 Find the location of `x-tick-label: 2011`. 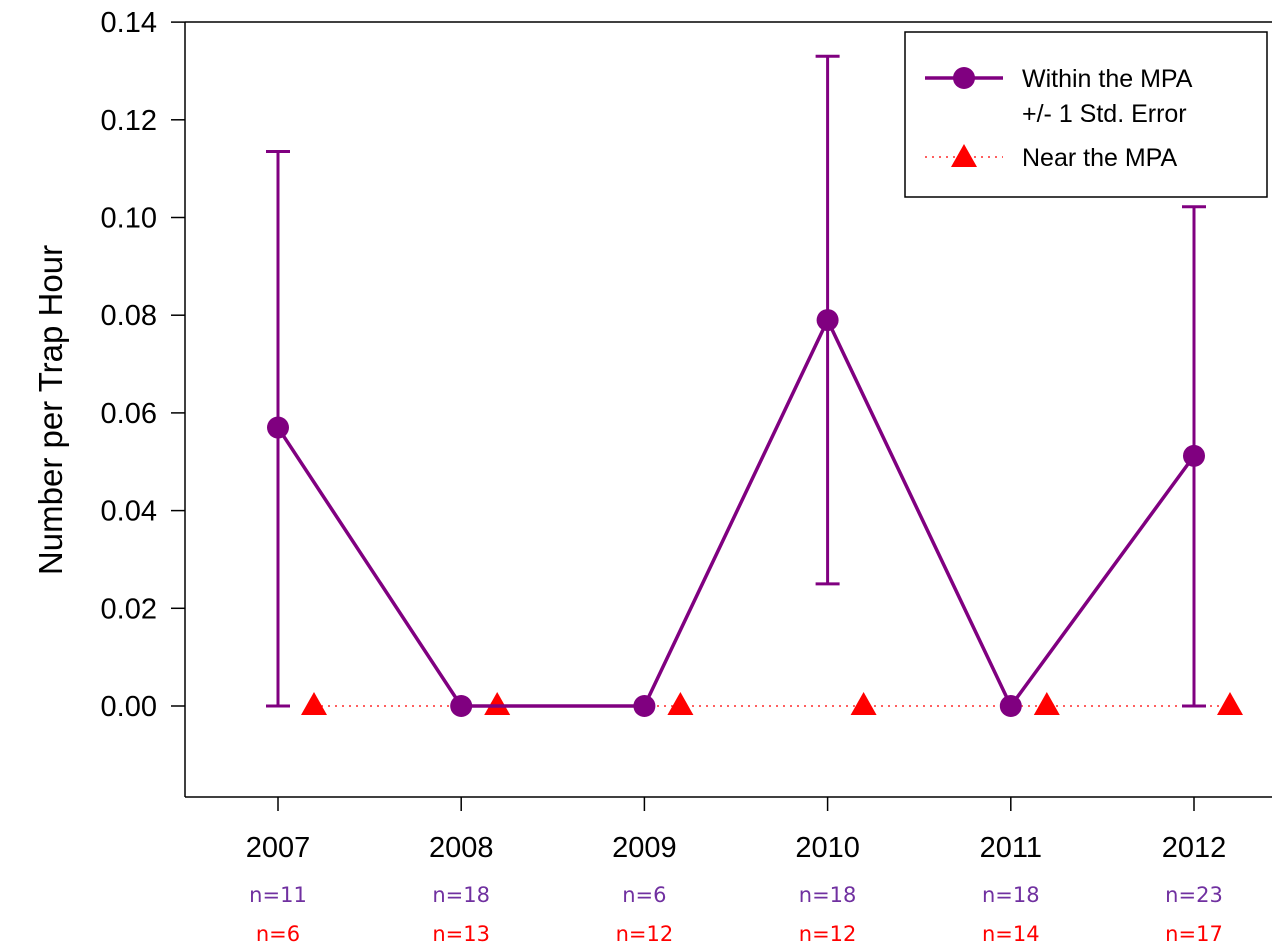

x-tick-label: 2011 is located at coordinates (1011, 848).